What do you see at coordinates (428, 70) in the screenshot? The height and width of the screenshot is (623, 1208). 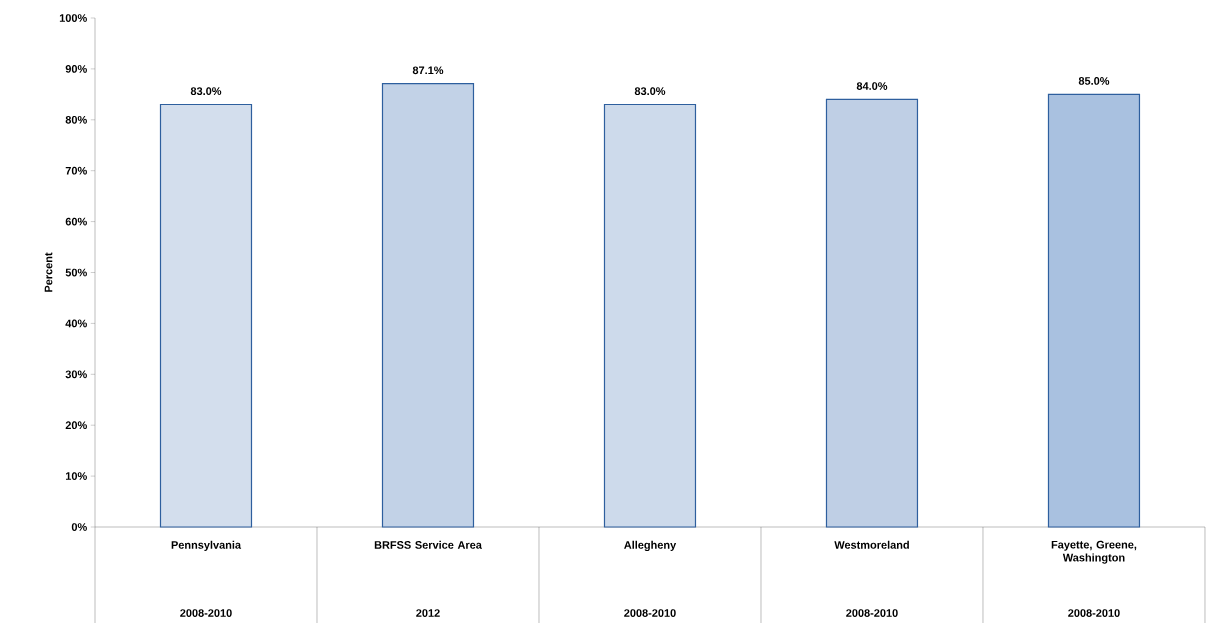 I see `data-label: 87.1%` at bounding box center [428, 70].